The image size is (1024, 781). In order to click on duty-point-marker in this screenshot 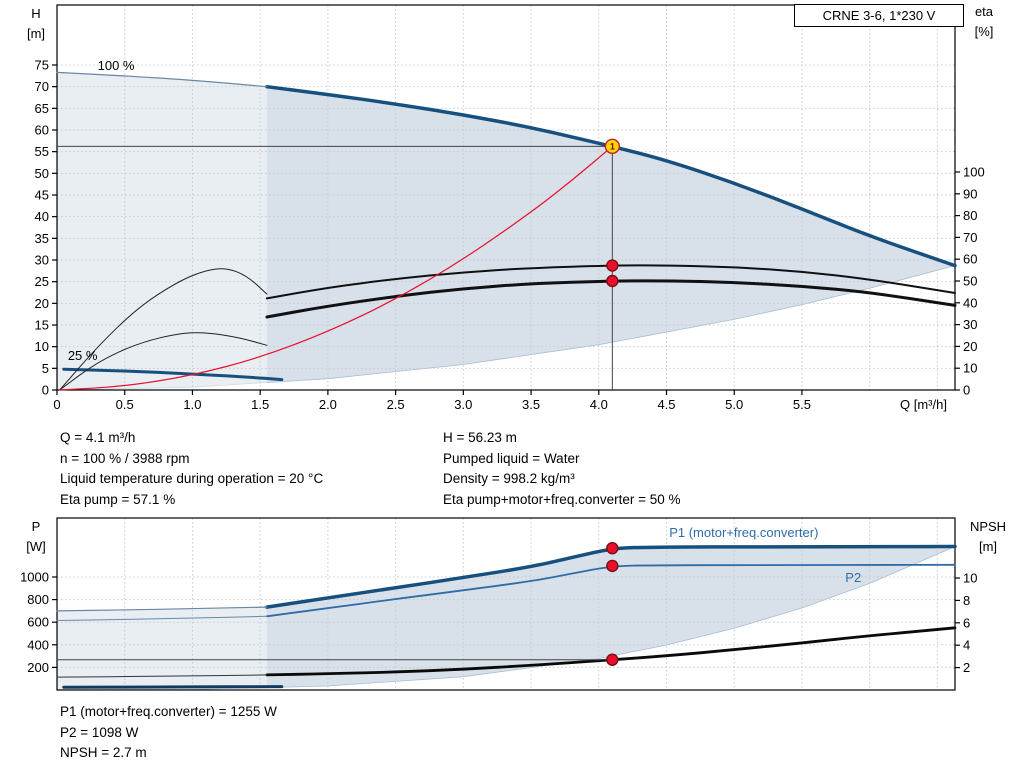, I will do `click(612, 146)`.